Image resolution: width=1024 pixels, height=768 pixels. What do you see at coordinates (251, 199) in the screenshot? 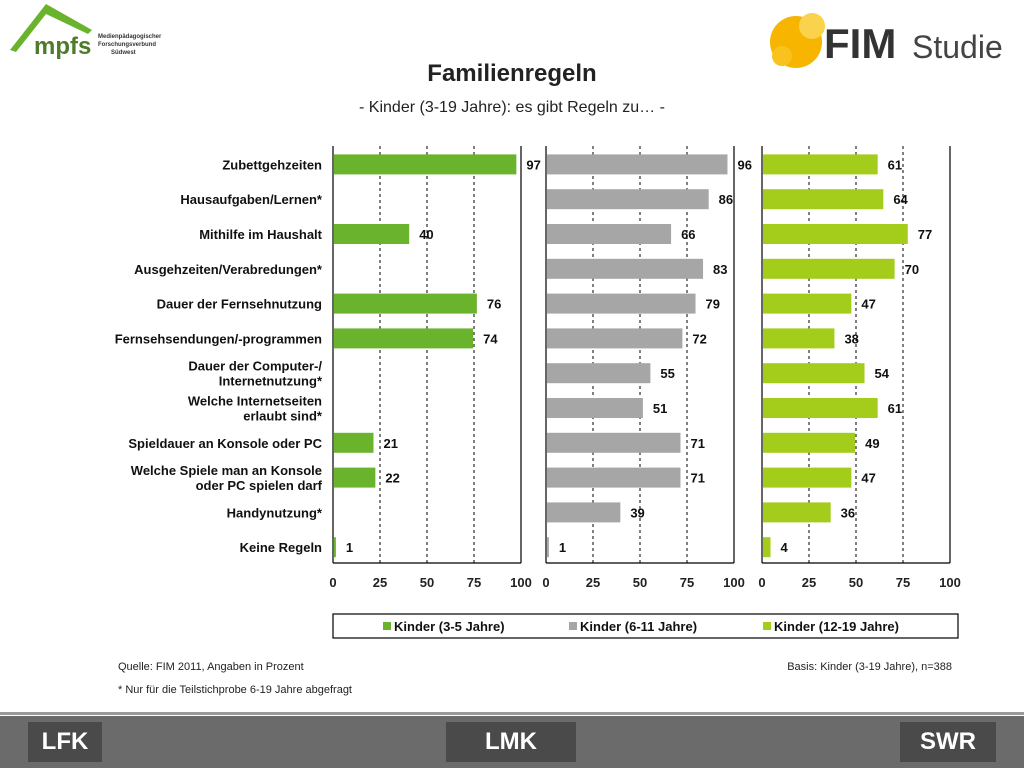
I see `category-label: Hausaufgaben/Lernen*` at bounding box center [251, 199].